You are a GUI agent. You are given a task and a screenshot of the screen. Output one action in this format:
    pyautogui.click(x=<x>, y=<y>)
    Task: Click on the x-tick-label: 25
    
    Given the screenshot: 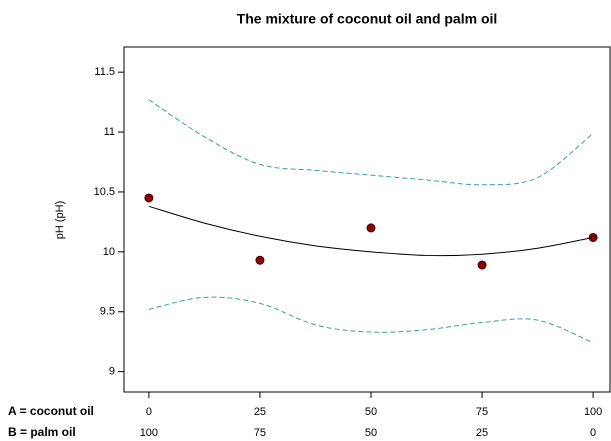 What is the action you would take?
    pyautogui.click(x=260, y=412)
    